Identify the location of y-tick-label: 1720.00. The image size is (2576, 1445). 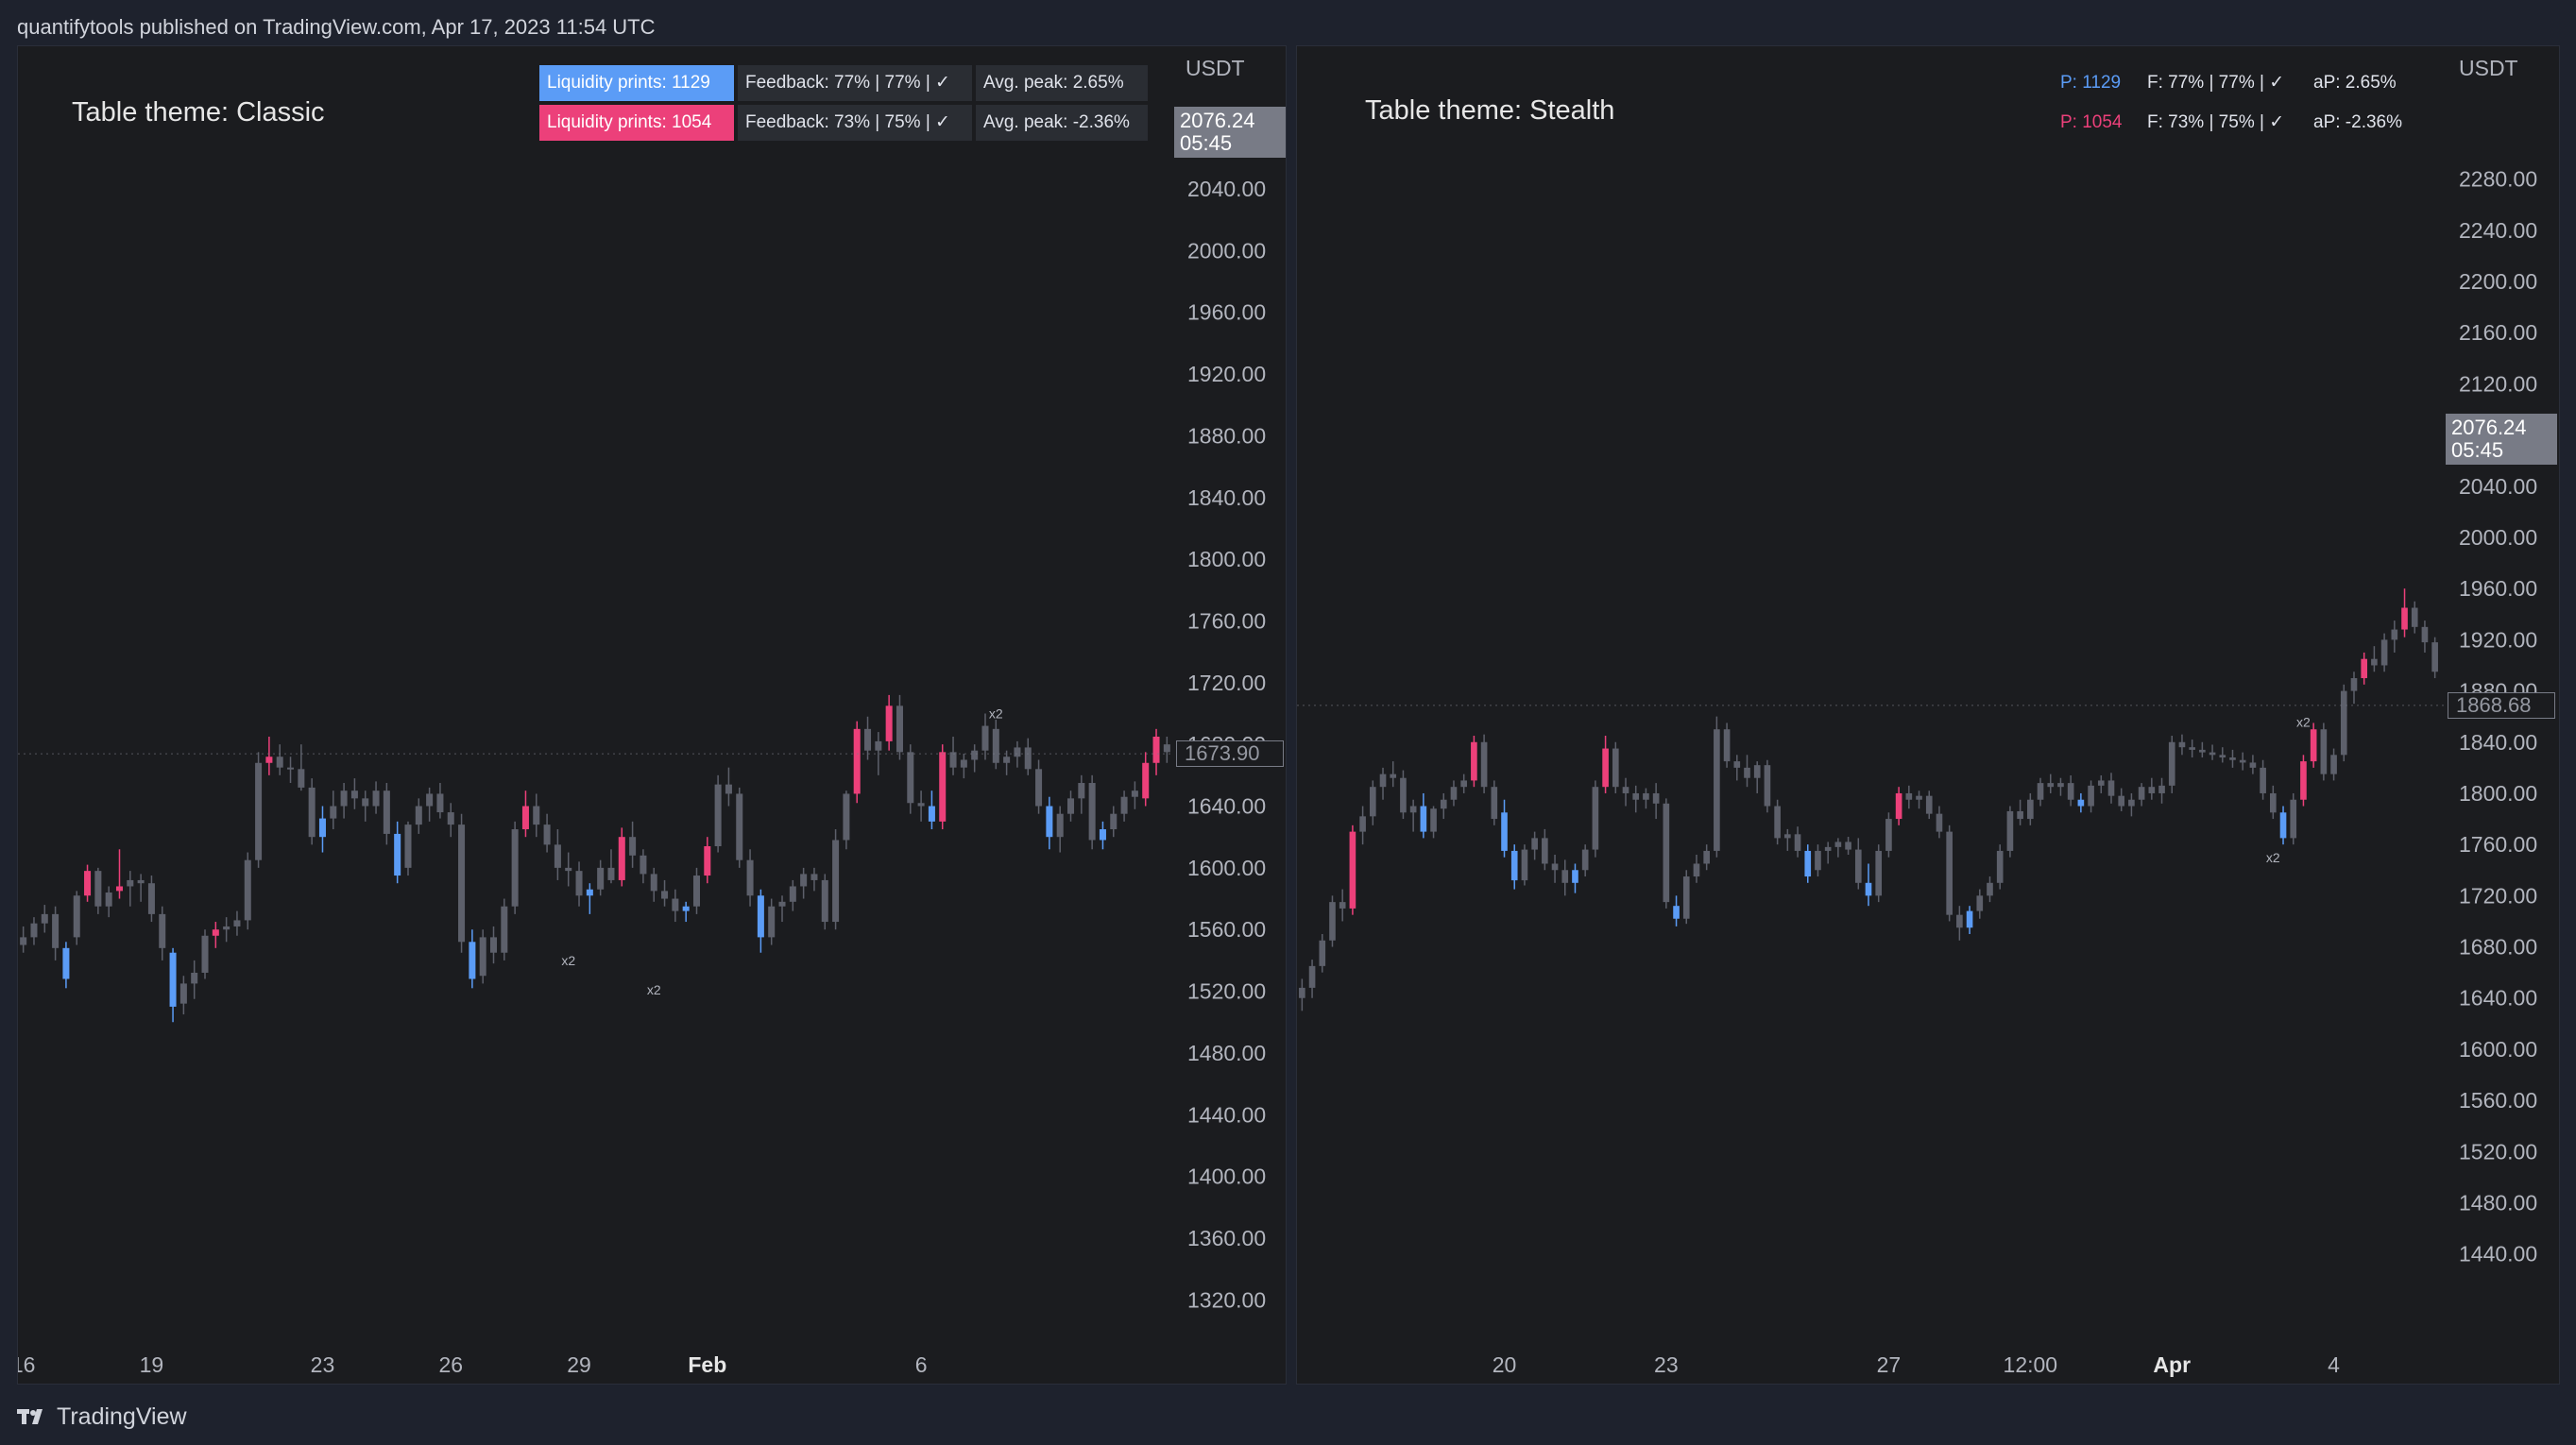
(2498, 895).